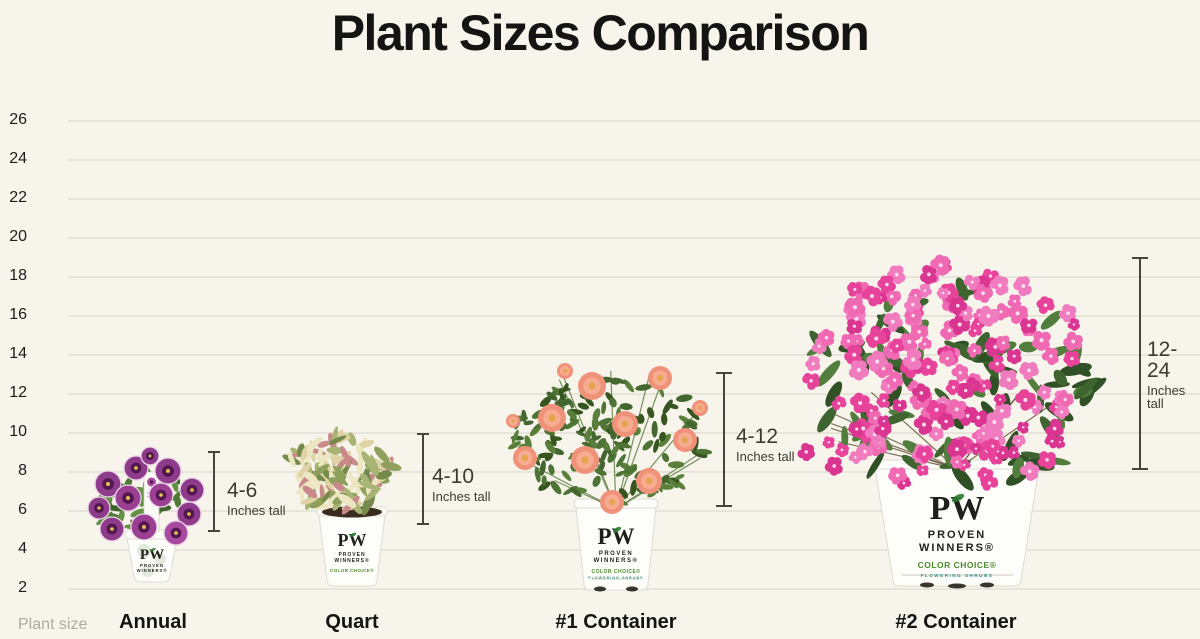  What do you see at coordinates (649, 481) in the screenshot?
I see `rose-center` at bounding box center [649, 481].